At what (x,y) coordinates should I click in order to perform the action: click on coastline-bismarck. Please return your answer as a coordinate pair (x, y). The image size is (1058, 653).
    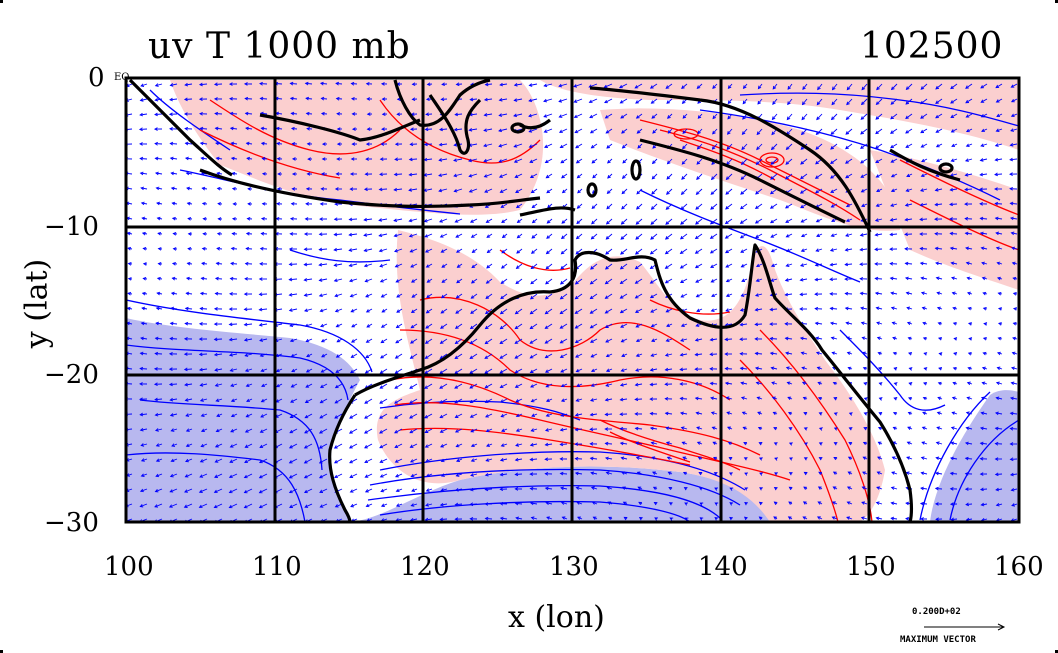
    Looking at the image, I should click on (925, 165).